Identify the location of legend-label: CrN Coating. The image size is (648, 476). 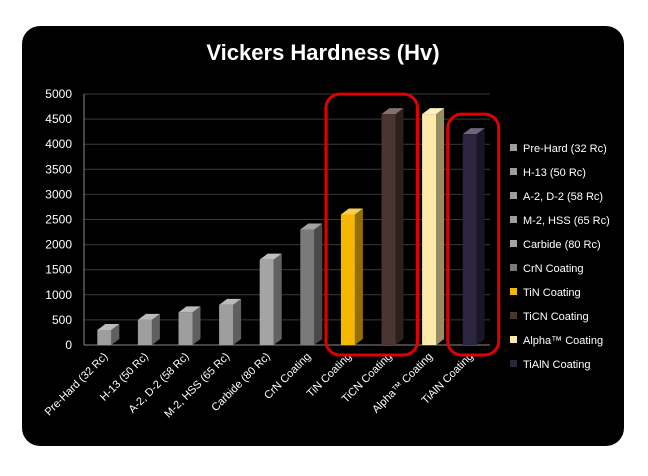
(553, 269).